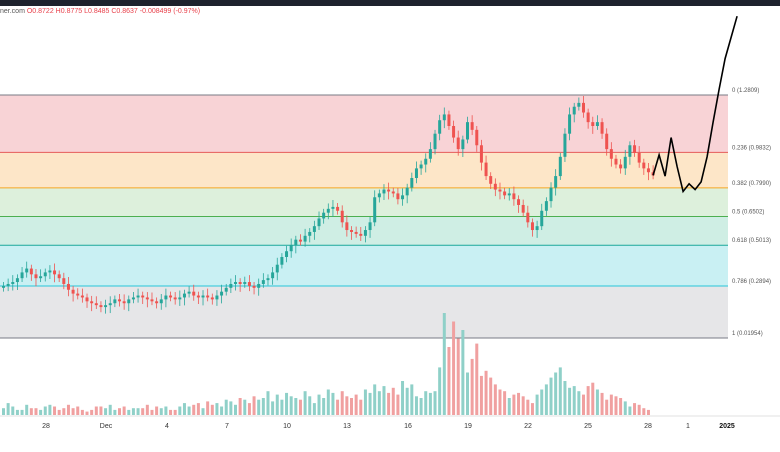 The width and height of the screenshot is (780, 452). What do you see at coordinates (388, 426) in the screenshot?
I see `x-axis: 28 Dec 4 7 10 13 16 19 22 25 28 1 2025` at bounding box center [388, 426].